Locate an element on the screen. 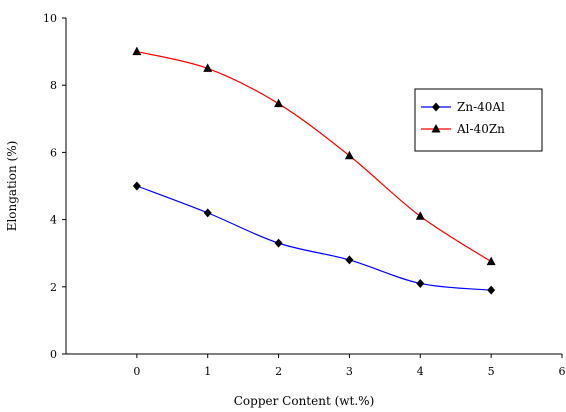 This screenshot has width=566, height=412. y-axis-label: Elongation (%) is located at coordinates (12, 186).